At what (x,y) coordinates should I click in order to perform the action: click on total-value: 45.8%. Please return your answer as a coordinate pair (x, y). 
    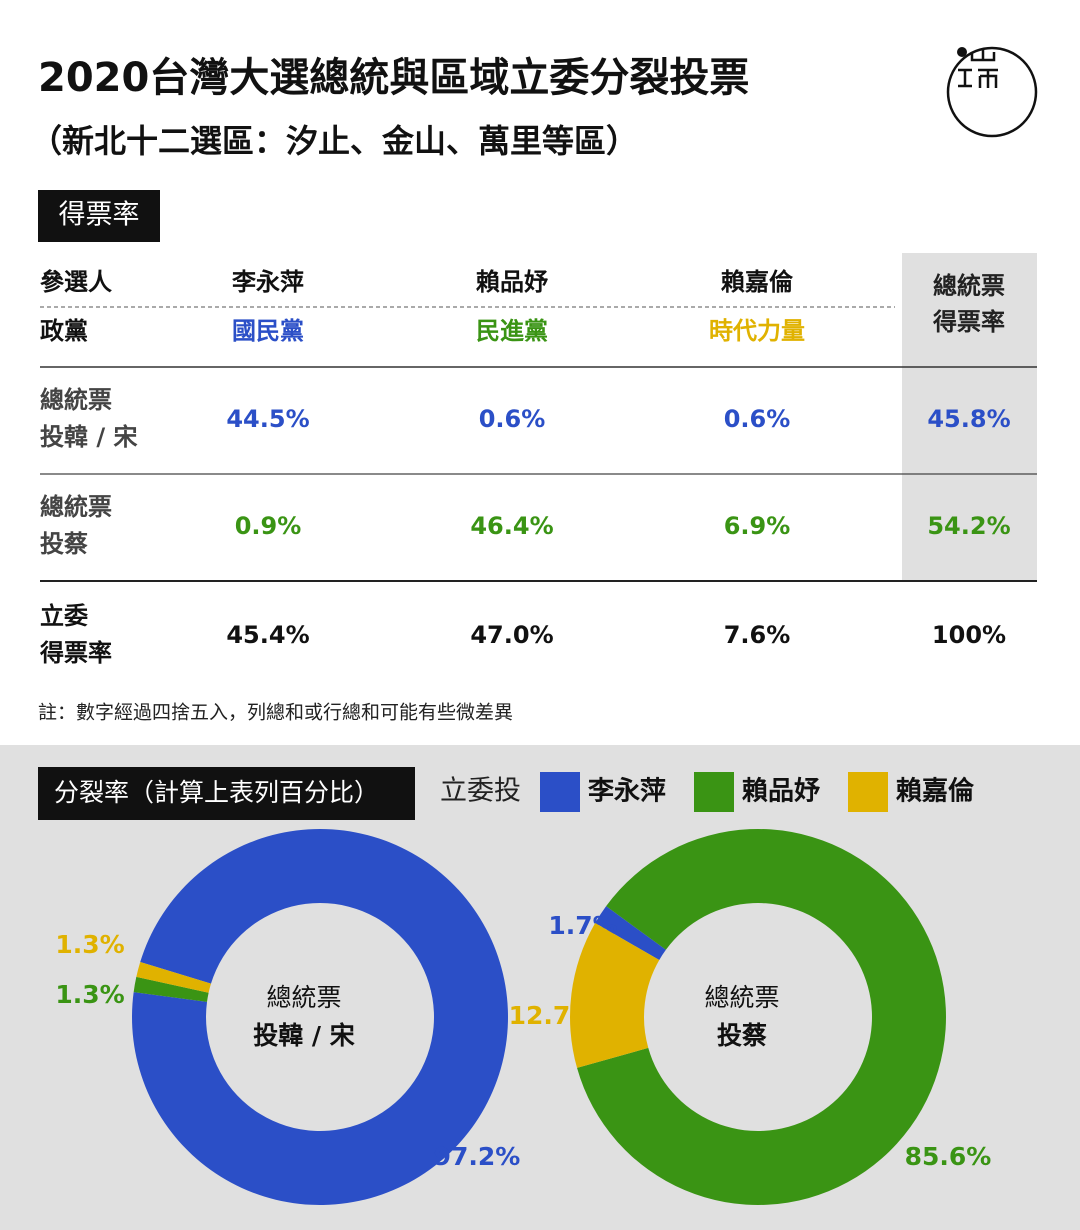
    Looking at the image, I should click on (968, 419).